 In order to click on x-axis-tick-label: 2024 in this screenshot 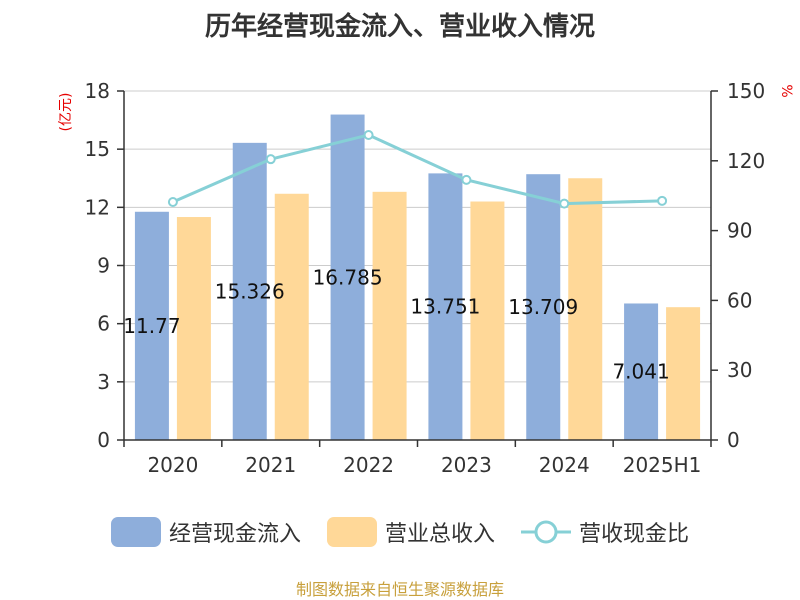, I will do `click(564, 465)`.